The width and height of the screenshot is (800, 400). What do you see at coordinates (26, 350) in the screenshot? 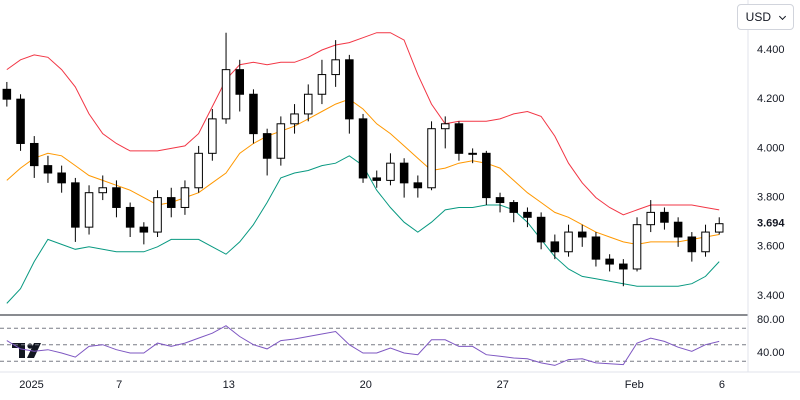
I see `logo` at bounding box center [26, 350].